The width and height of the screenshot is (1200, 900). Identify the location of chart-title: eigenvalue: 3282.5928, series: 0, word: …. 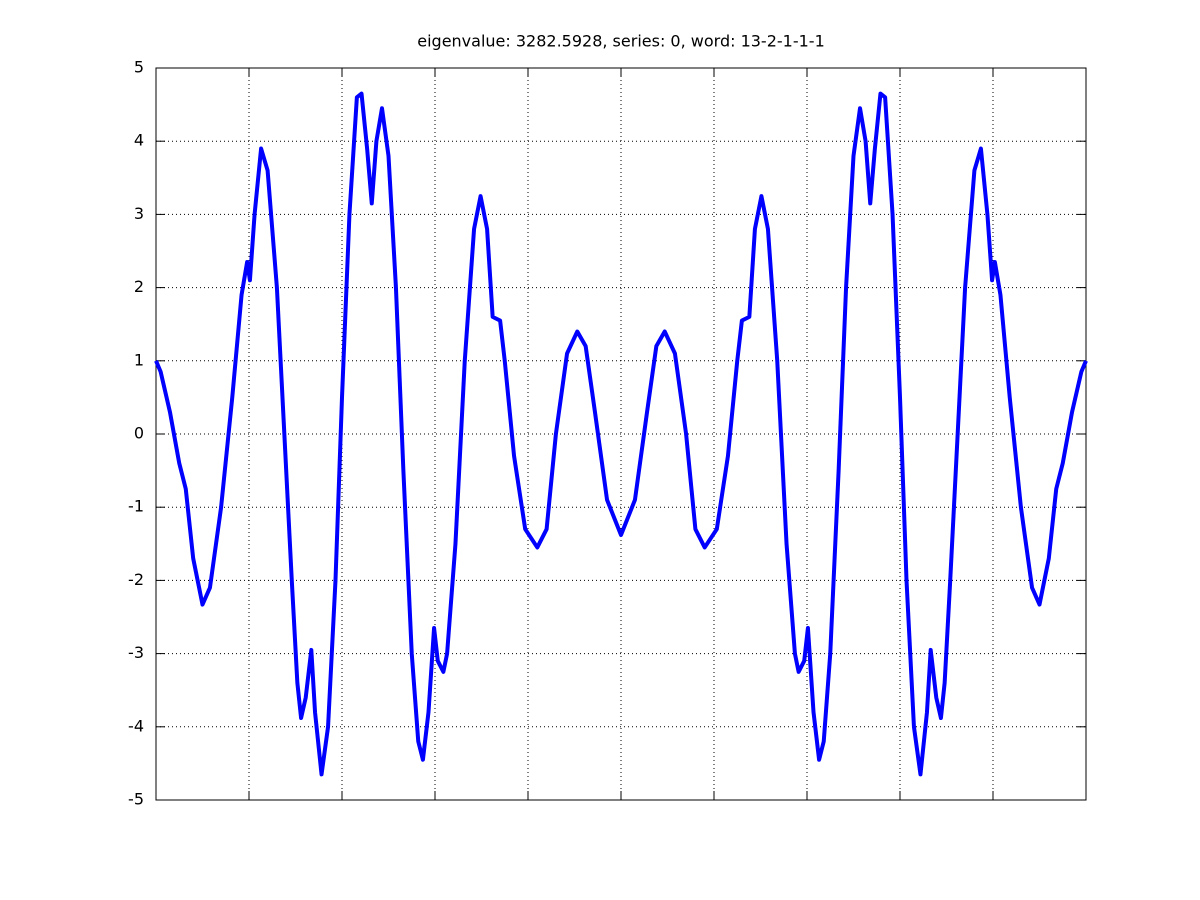
(621, 41).